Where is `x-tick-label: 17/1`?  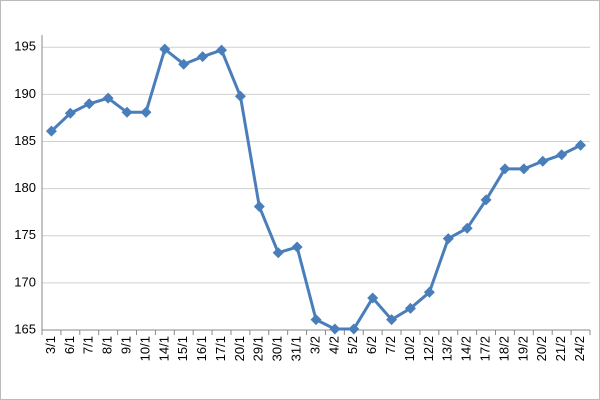
x-tick-label: 17/1 is located at coordinates (220, 348).